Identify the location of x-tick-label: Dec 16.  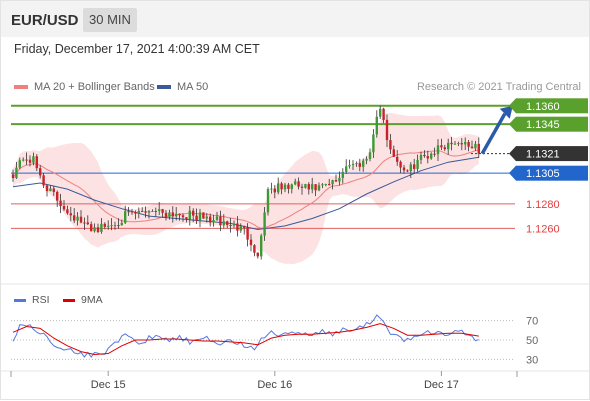
(274, 385).